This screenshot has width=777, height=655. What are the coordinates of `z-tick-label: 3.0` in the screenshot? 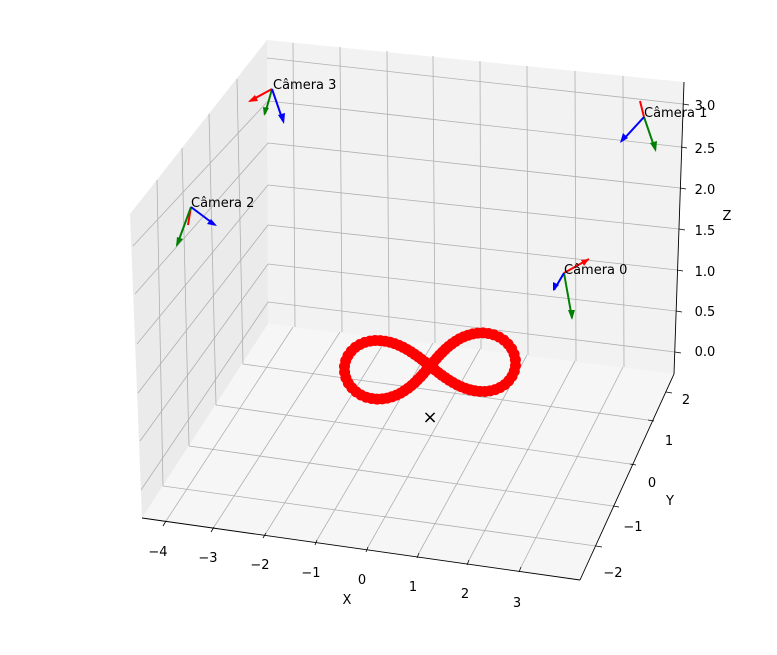 It's located at (705, 106).